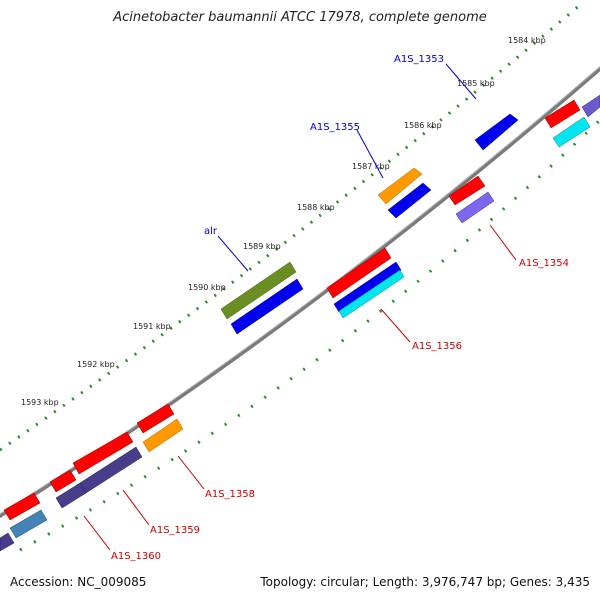  I want to click on gene-A1S_1356-blue, so click(367, 287).